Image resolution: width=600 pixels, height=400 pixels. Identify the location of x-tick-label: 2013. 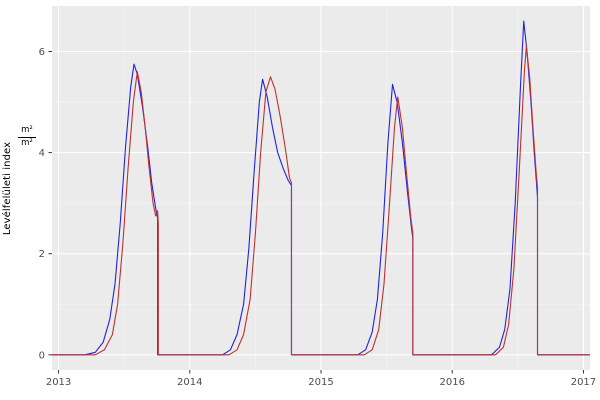
(58, 382).